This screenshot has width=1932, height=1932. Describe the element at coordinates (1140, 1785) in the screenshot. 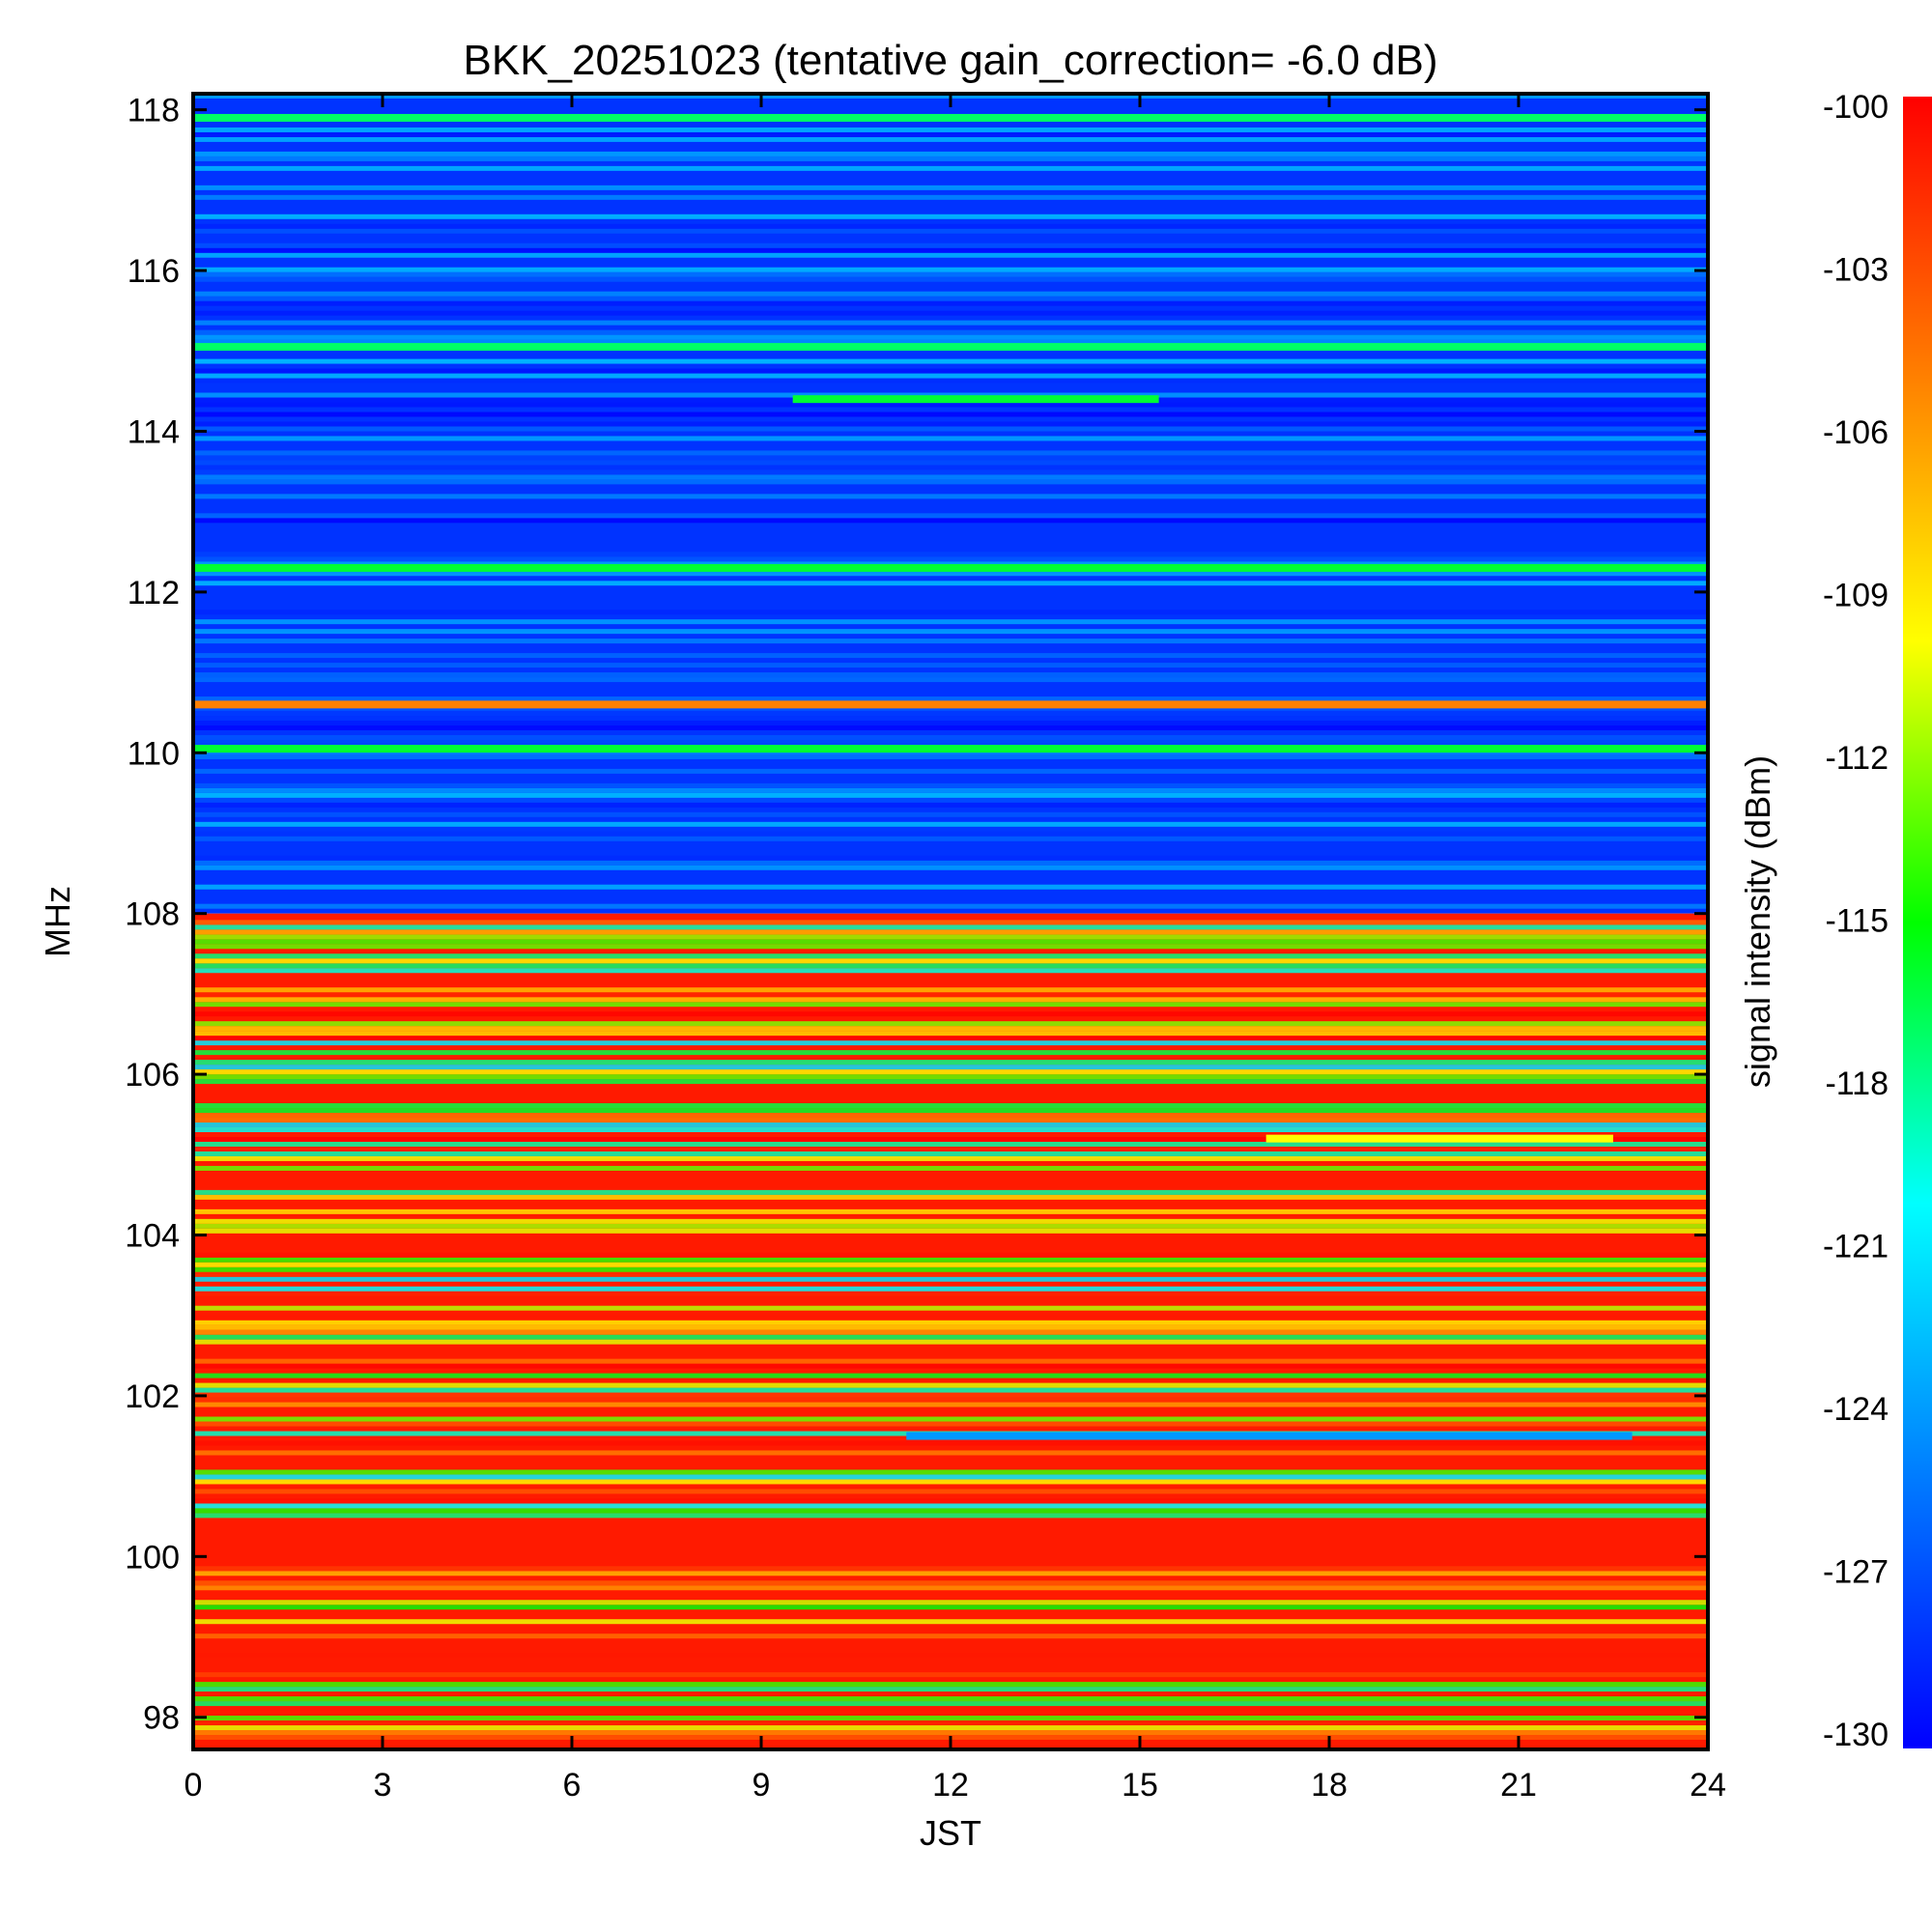

I see `x-tick-label: 15` at that location.